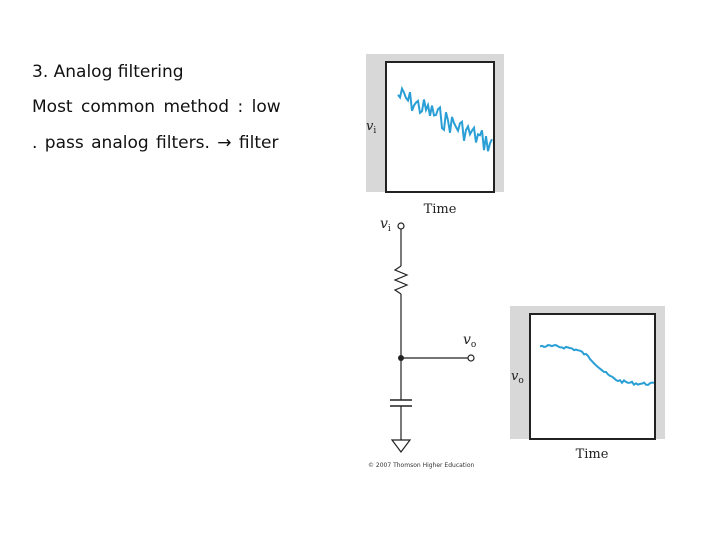 This screenshot has height=540, width=720. What do you see at coordinates (108, 72) in the screenshot?
I see `heading-analog-filtering: 3. Analog filtering` at bounding box center [108, 72].